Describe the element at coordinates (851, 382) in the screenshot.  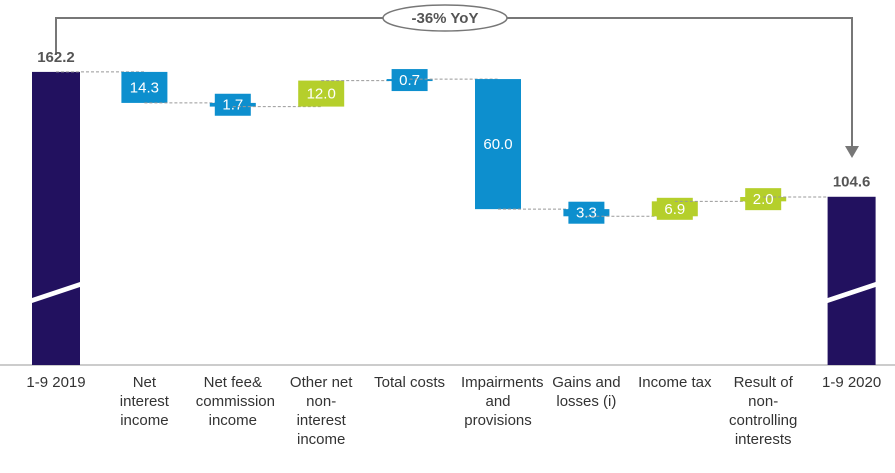
I see `x-tick-label: 1-9 2020` at that location.